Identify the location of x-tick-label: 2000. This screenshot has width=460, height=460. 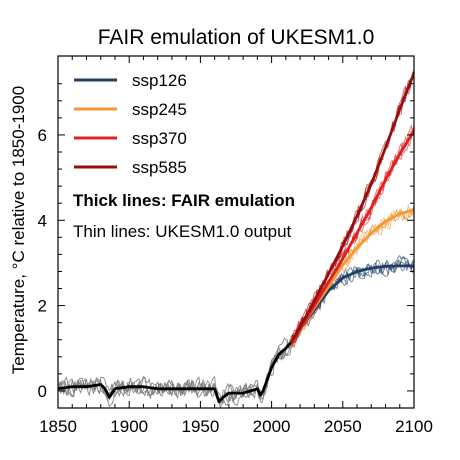
(272, 426).